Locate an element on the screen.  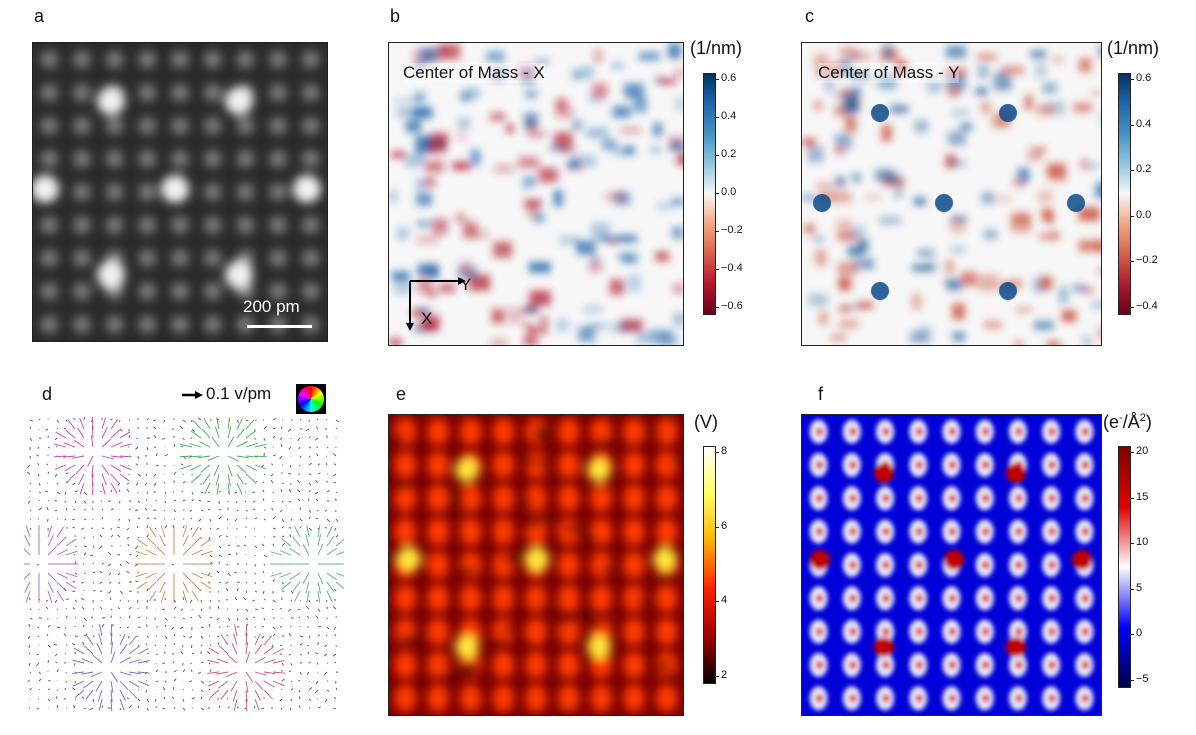
colorbar-tick-label: −0.4 is located at coordinates (732, 268).